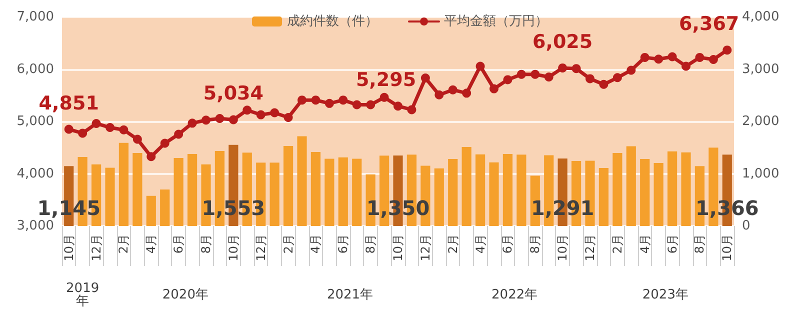 The width and height of the screenshot is (800, 332). Describe the element at coordinates (746, 226) in the screenshot. I see `y2-tick-label: 0` at that location.